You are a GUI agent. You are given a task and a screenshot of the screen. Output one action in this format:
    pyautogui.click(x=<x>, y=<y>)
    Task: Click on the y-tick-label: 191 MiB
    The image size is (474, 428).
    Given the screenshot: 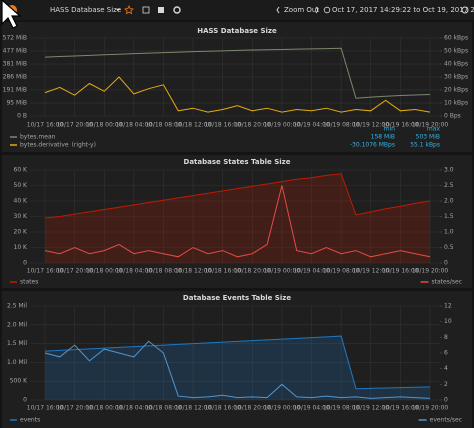 What is the action you would take?
    pyautogui.click(x=15, y=89)
    